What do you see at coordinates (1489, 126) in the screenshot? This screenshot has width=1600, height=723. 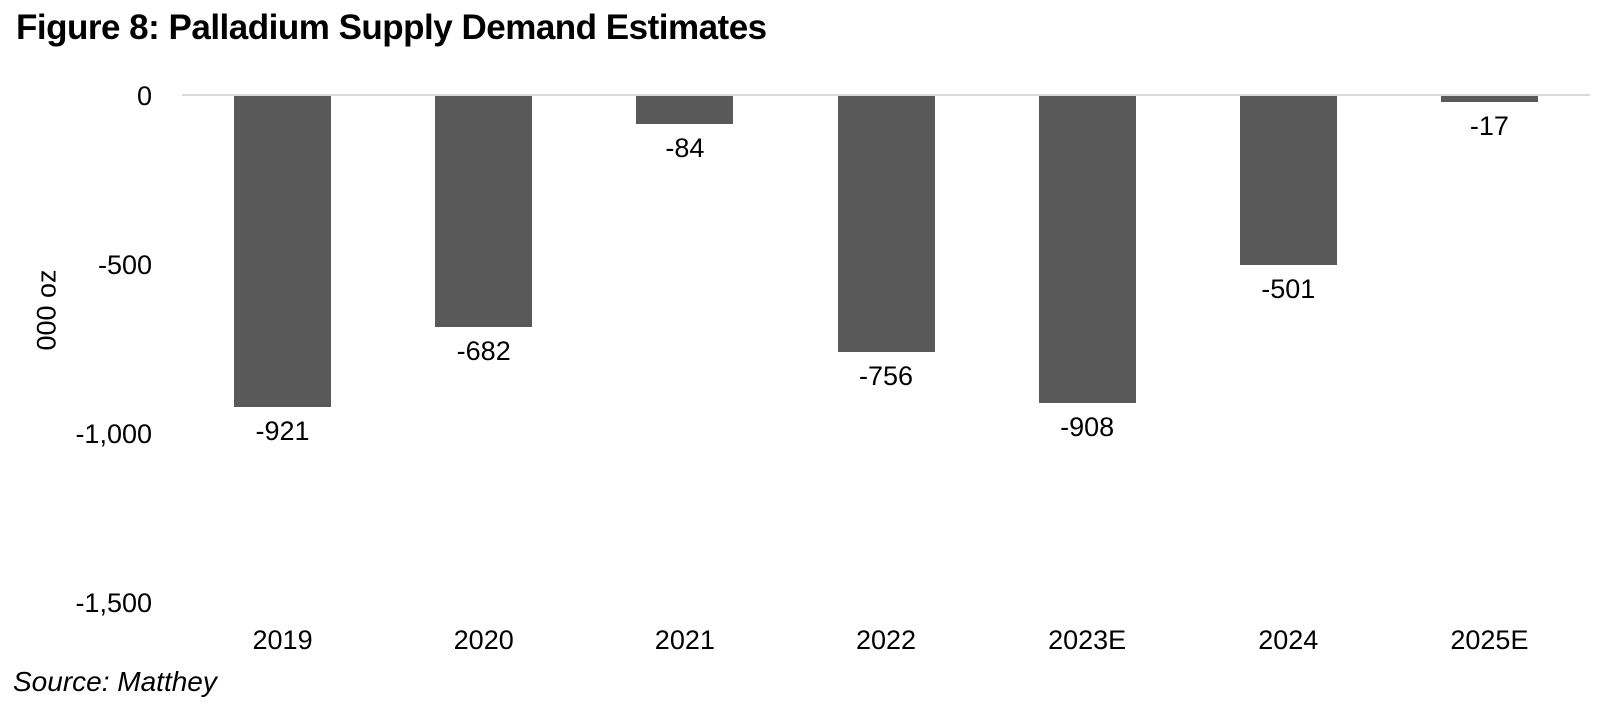 I see `value-label-2025E: -17` at bounding box center [1489, 126].